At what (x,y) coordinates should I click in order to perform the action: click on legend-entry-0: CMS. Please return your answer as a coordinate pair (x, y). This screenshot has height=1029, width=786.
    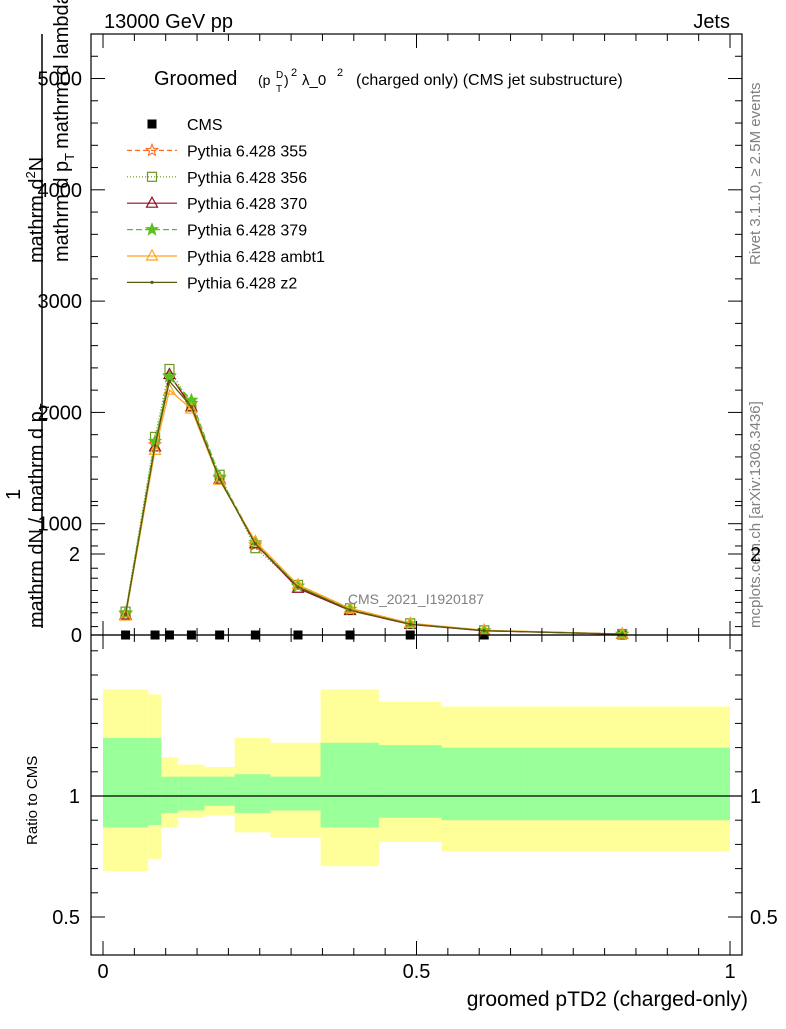
    Looking at the image, I should click on (185, 125).